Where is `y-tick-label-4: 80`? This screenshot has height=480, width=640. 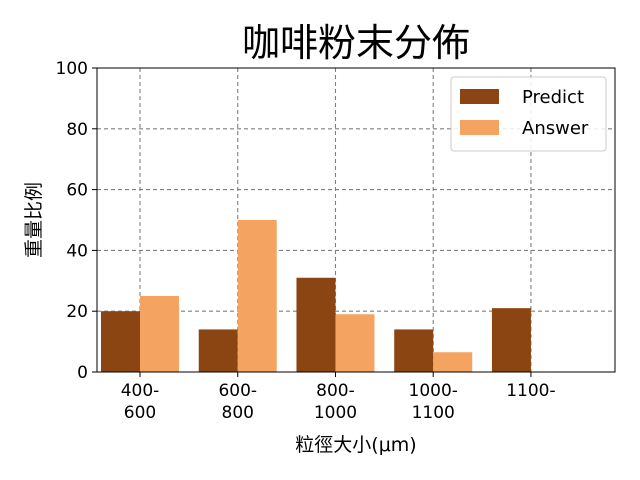 y-tick-label-4: 80 is located at coordinates (77, 130).